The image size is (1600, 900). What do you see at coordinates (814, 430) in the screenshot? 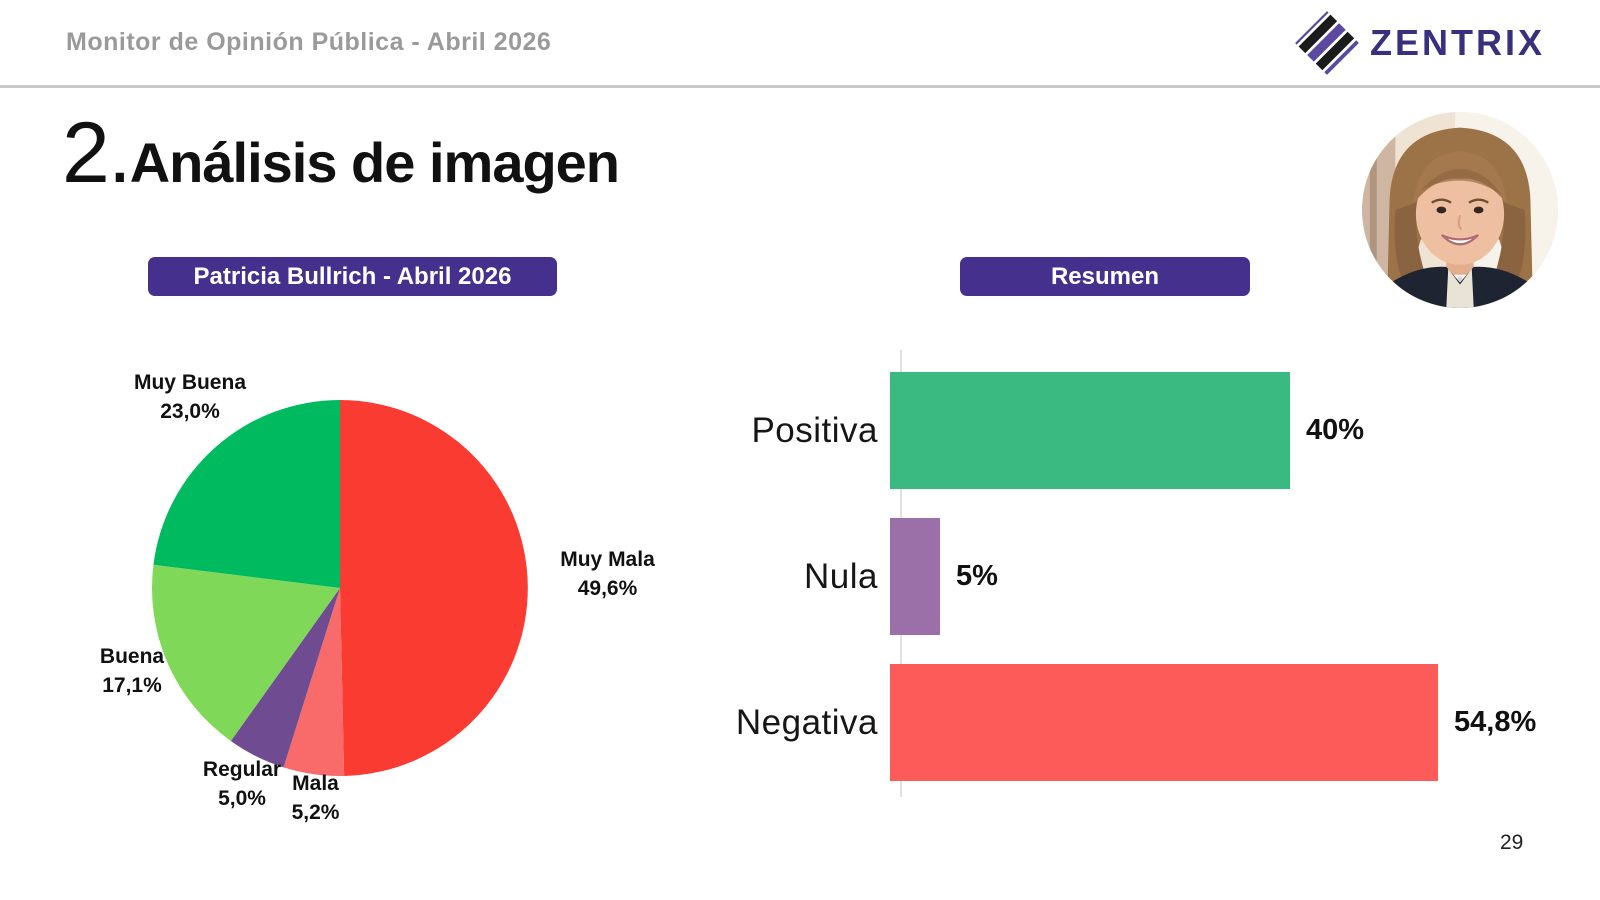
I see `bar-label-positiva: Positiva` at bounding box center [814, 430].